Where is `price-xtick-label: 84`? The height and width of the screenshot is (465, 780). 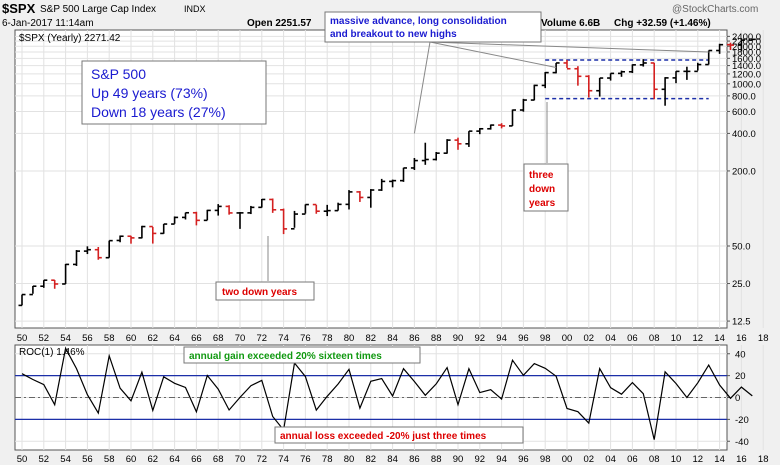
price-xtick-label: 84 is located at coordinates (392, 338).